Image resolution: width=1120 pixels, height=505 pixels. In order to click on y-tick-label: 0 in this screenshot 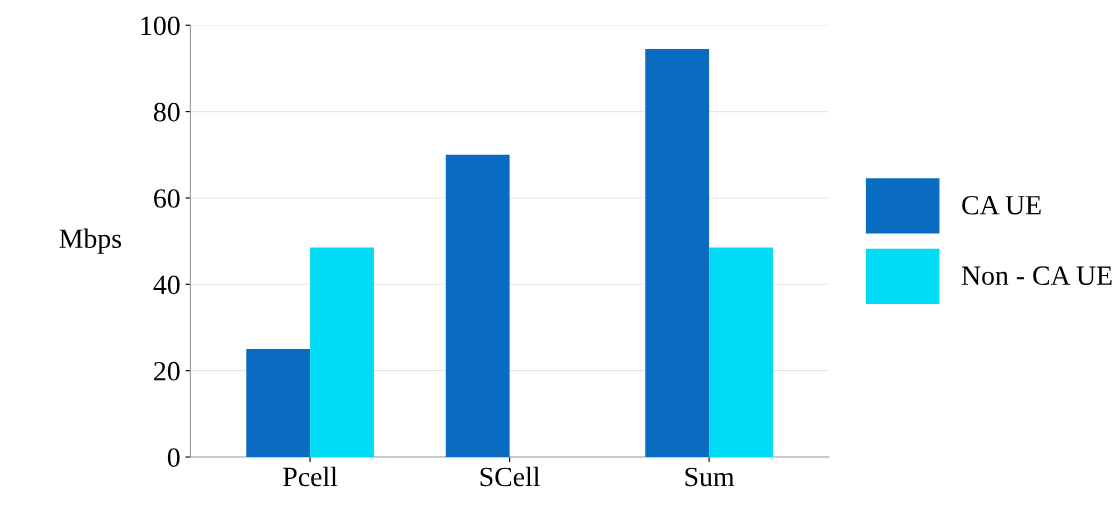, I will do `click(173, 457)`.